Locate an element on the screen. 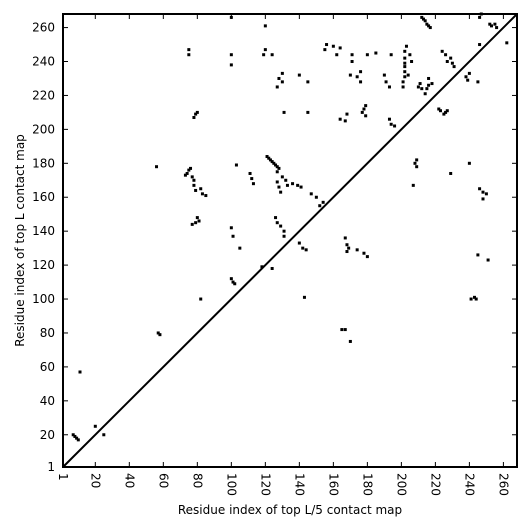 The image size is (531, 531). x-axis-title: Residue index of top L/5 contact map is located at coordinates (290, 510).